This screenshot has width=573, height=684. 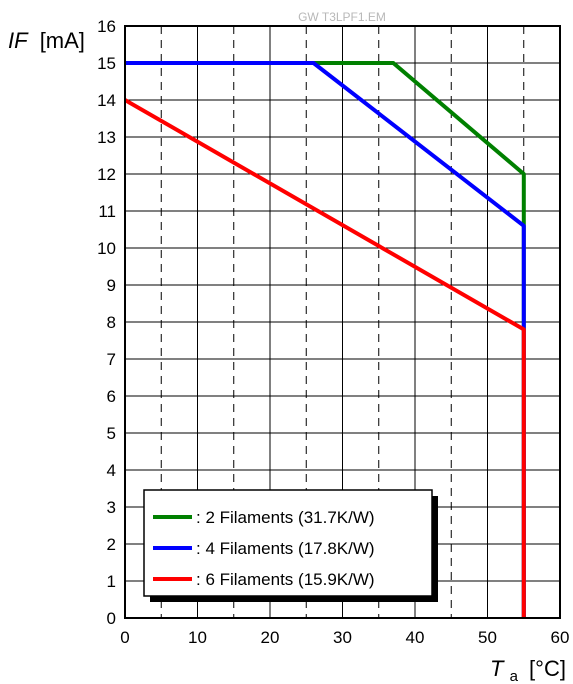 What do you see at coordinates (497, 668) in the screenshot?
I see `x-axis-title-symbol: T` at bounding box center [497, 668].